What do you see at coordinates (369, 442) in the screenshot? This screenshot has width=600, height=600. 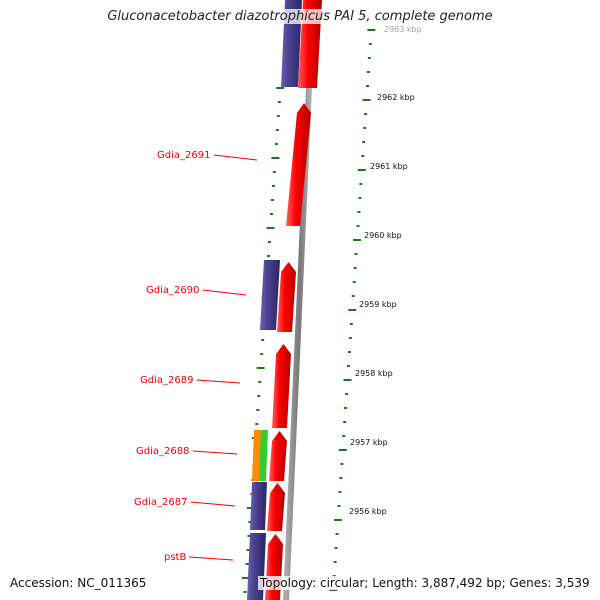 I see `kbp-label: 2957 kbp` at bounding box center [369, 442].